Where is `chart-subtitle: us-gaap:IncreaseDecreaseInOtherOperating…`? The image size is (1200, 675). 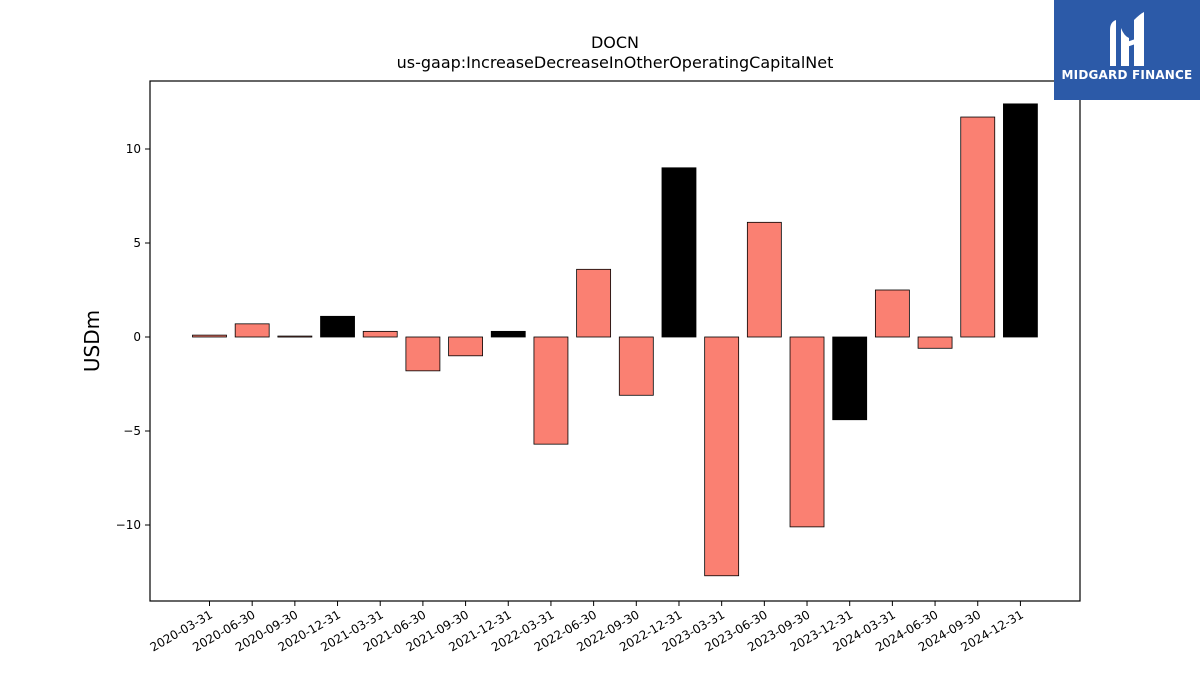
chart-subtitle: us-gaap:IncreaseDecreaseInOtherOperating… is located at coordinates (615, 62).